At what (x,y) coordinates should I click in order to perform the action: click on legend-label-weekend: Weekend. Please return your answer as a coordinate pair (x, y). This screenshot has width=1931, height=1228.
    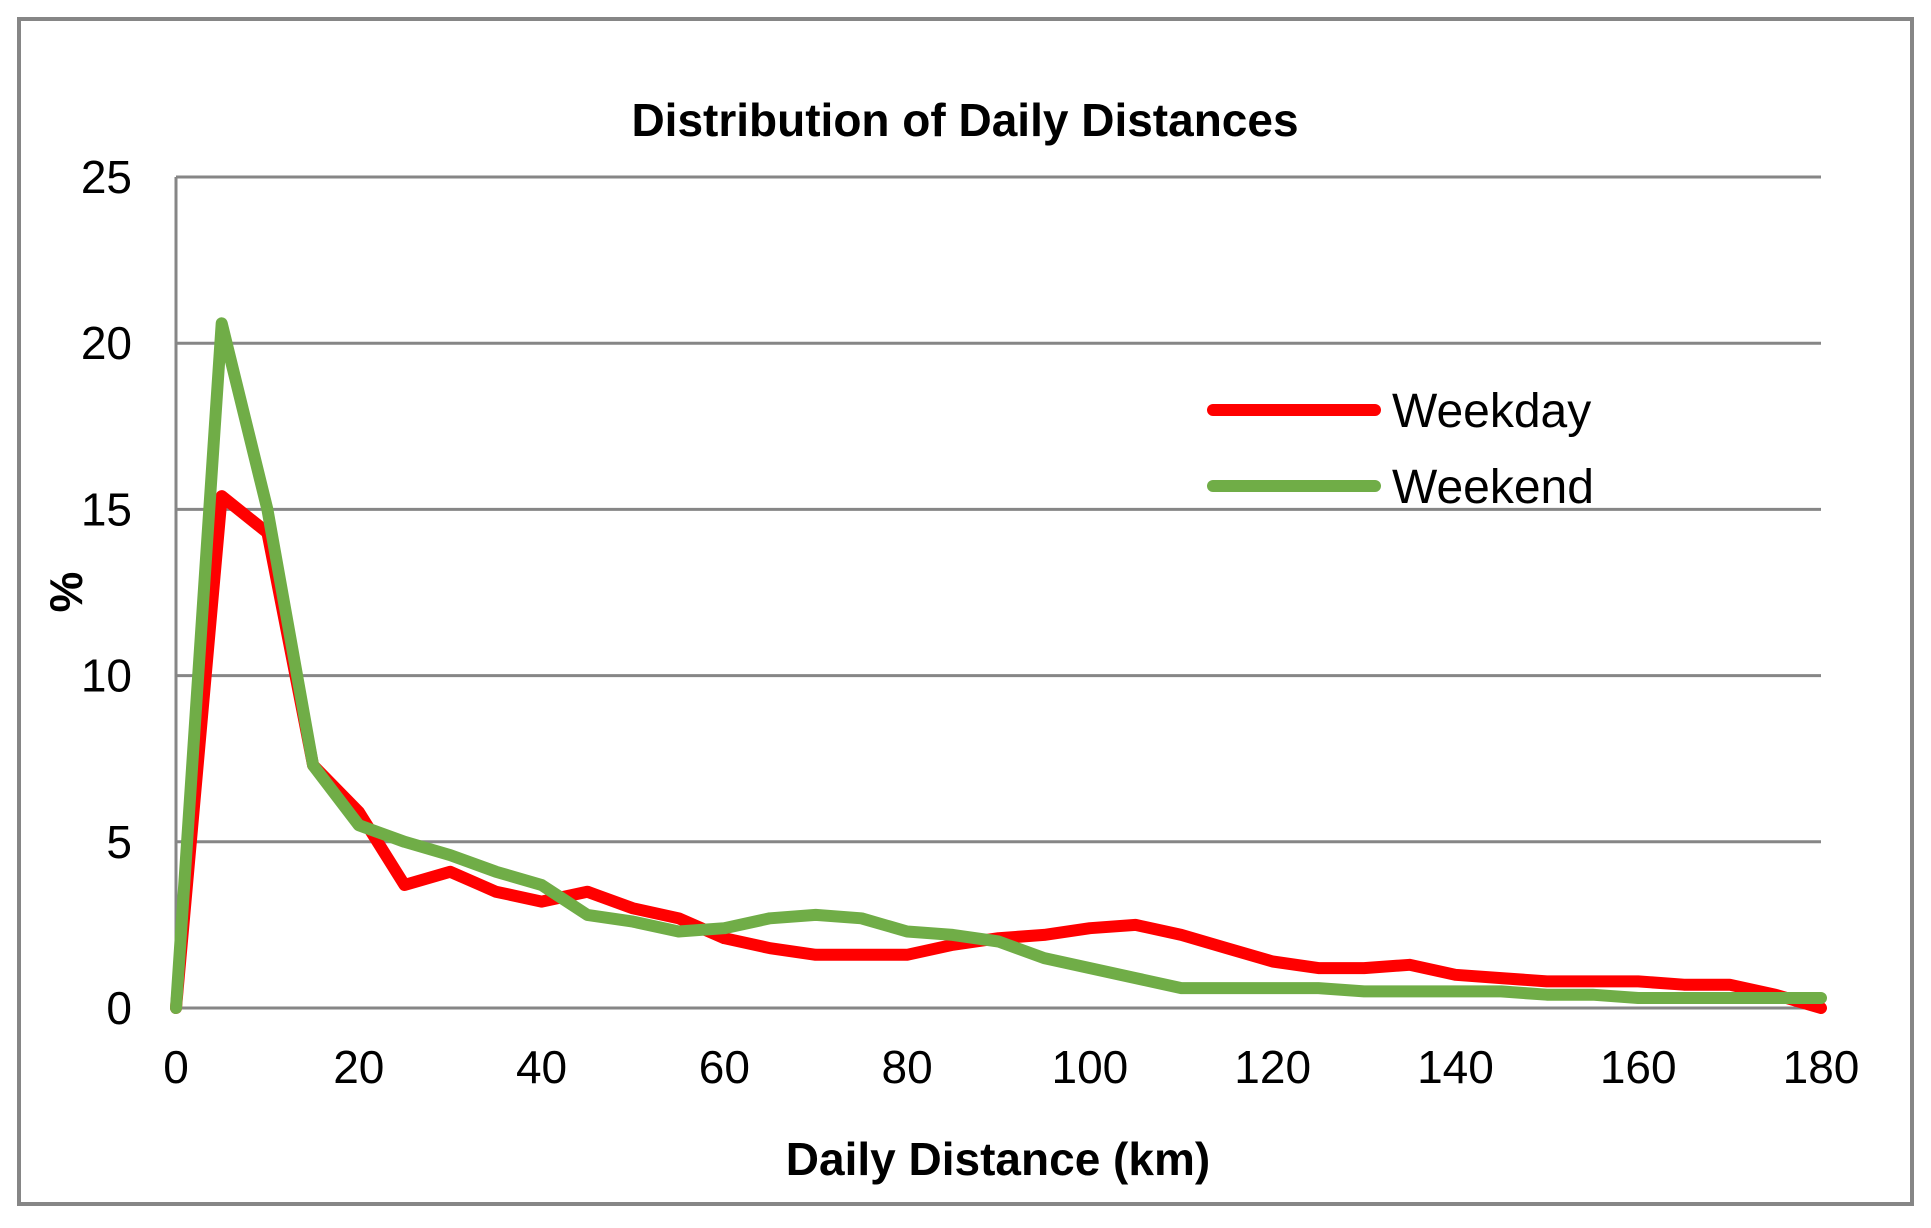
    Looking at the image, I should click on (1493, 487).